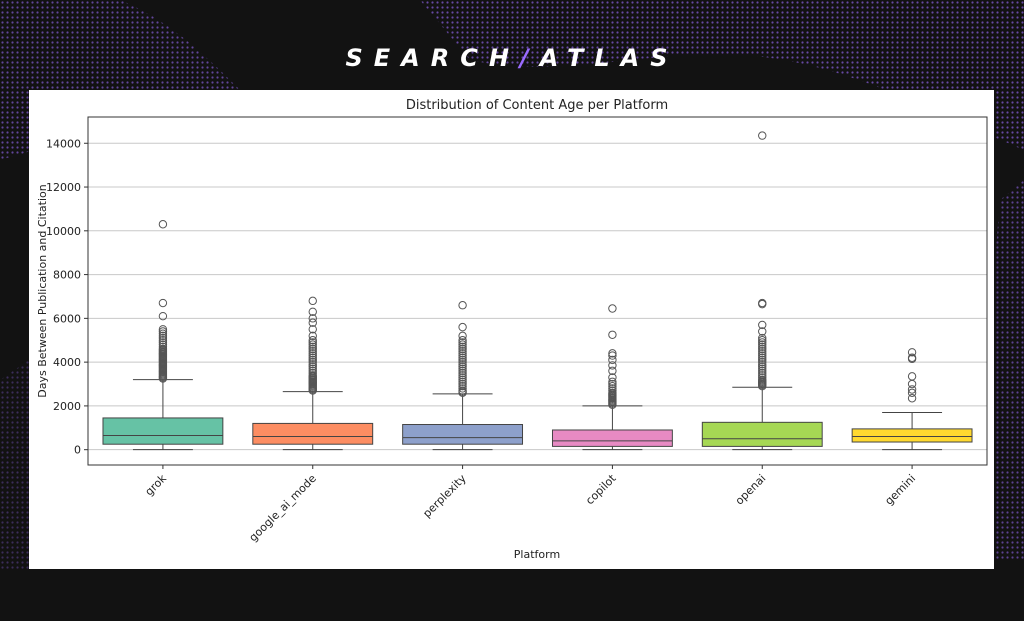  I want to click on y-tick-label: 6000, so click(67, 318).